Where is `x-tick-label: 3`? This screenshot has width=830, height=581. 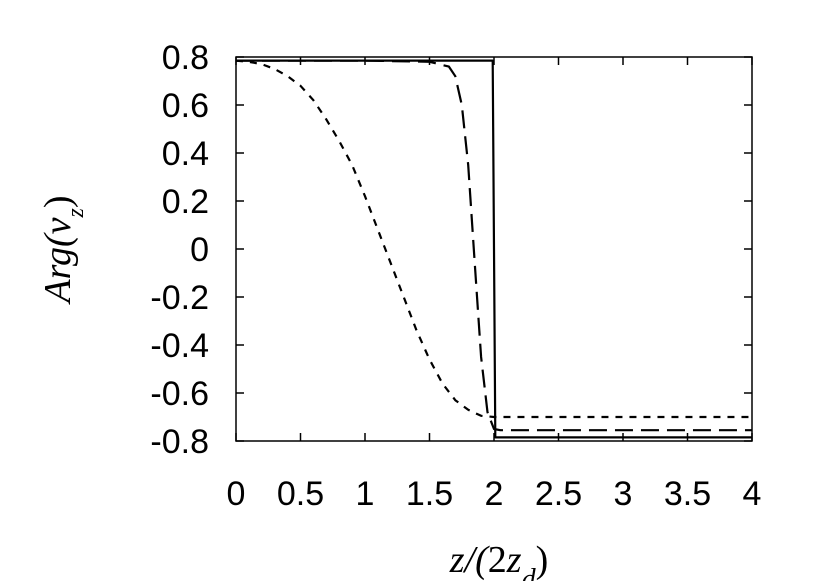 x-tick-label: 3 is located at coordinates (623, 494).